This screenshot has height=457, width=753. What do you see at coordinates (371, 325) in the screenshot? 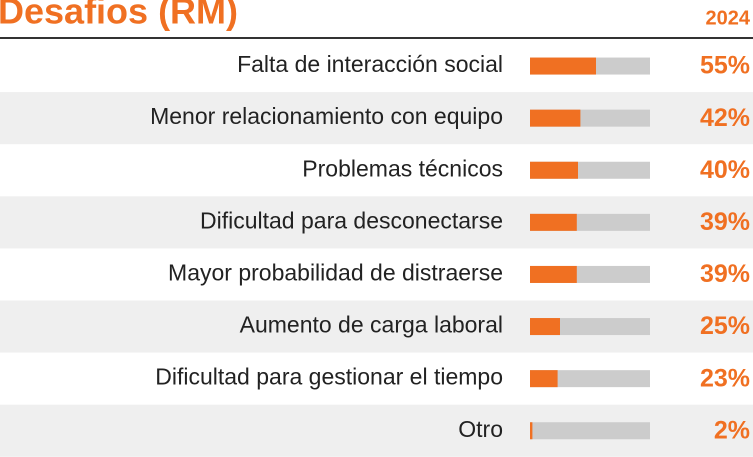
I see `category-label: Aumento de carga laboral` at bounding box center [371, 325].